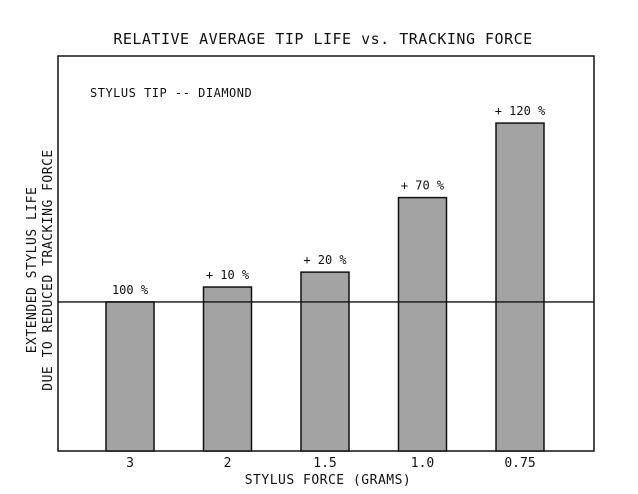  I want to click on x-ticks-group: 3 2 1.5 1.0 0.75, so click(331, 463).